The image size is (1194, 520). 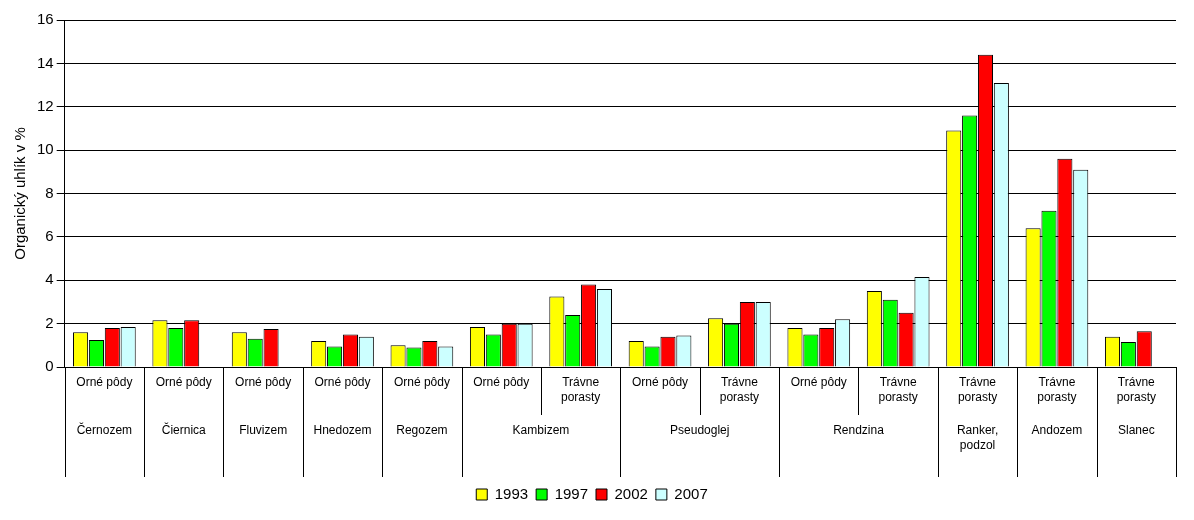 I want to click on text: Ranker, podzol, so click(x=977, y=438).